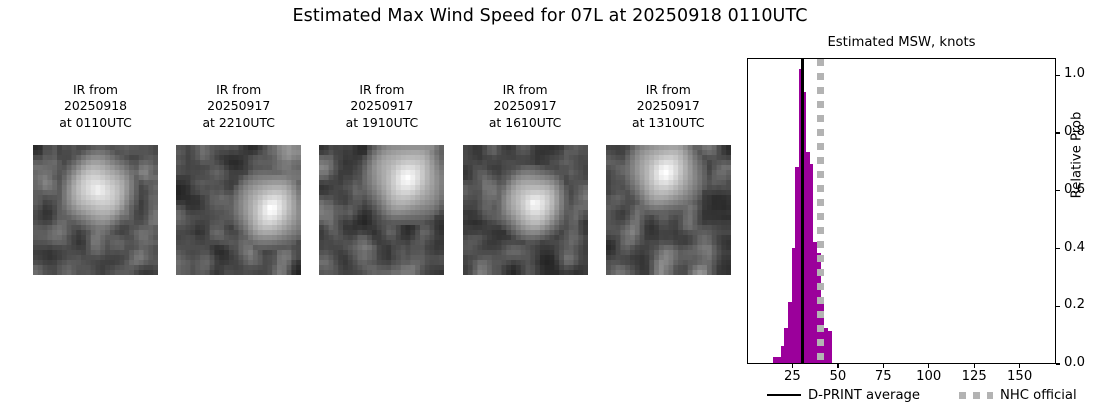  Describe the element at coordinates (883, 376) in the screenshot. I see `x-axis-tick-label: 75` at that location.